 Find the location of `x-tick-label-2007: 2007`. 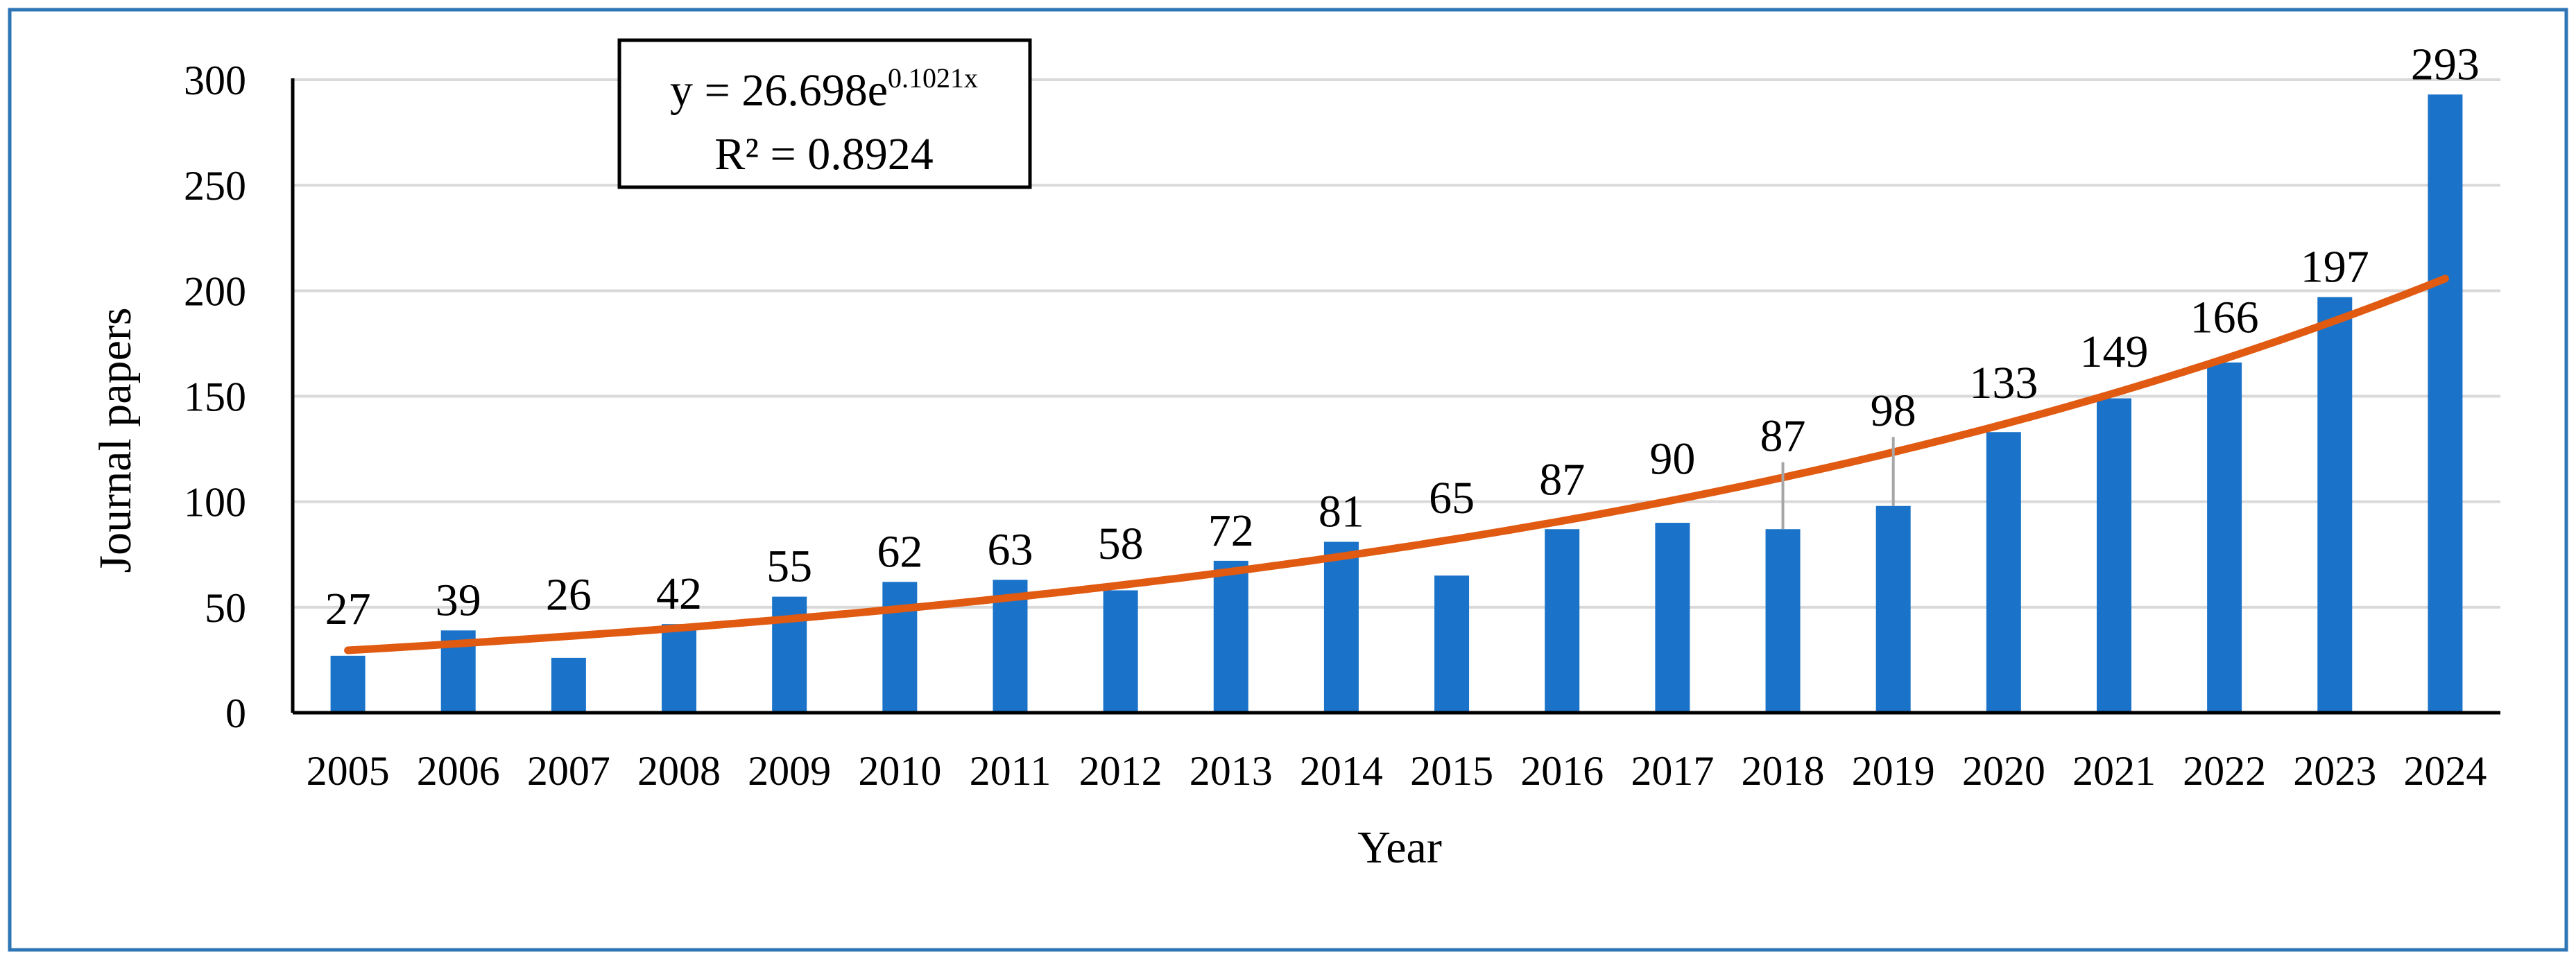

x-tick-label-2007: 2007 is located at coordinates (568, 771).